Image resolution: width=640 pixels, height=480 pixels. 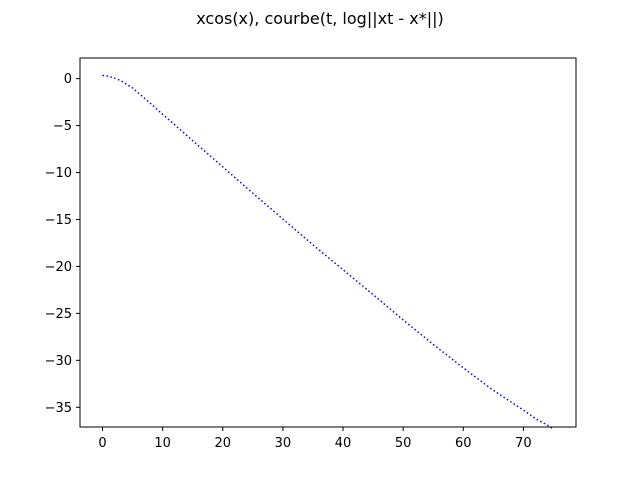 What do you see at coordinates (315, 439) in the screenshot?
I see `x-axis: 0 10 20 30 40 50 60 70` at bounding box center [315, 439].